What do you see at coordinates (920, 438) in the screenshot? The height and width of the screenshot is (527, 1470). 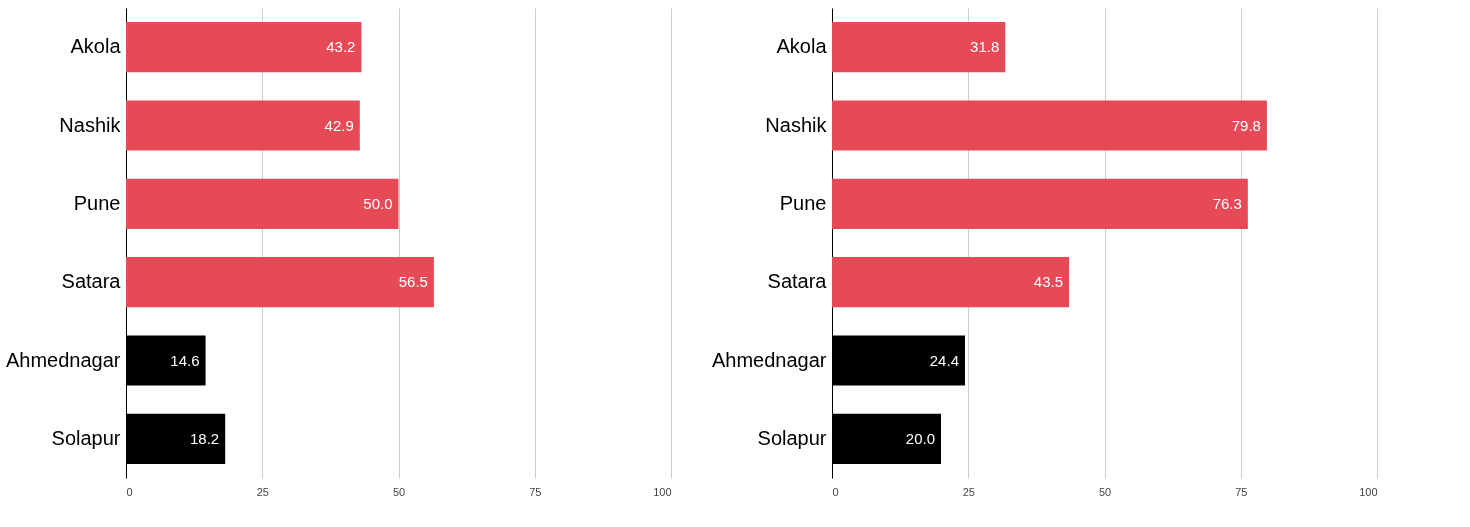 I see `data-label: 20.0` at bounding box center [920, 438].